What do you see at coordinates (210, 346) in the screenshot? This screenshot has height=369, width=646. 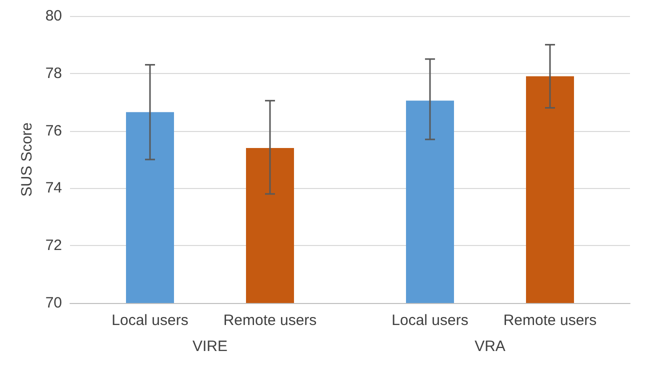 I see `x-tick-label: VIRE` at bounding box center [210, 346].